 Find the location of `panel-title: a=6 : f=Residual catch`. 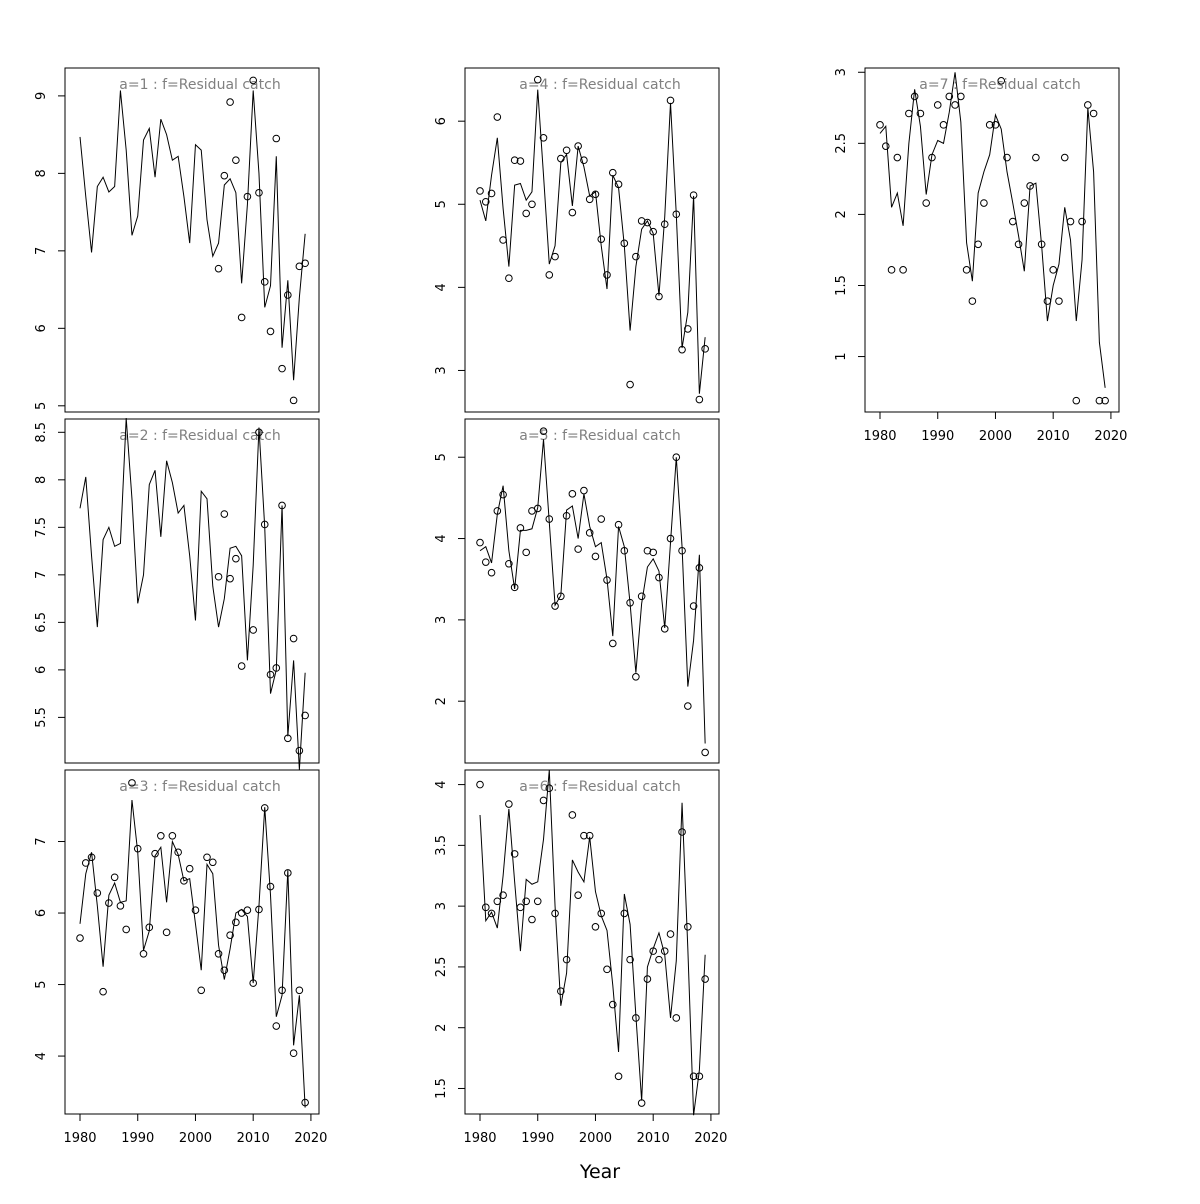

panel-title: a=6 : f=Residual catch is located at coordinates (599, 787).